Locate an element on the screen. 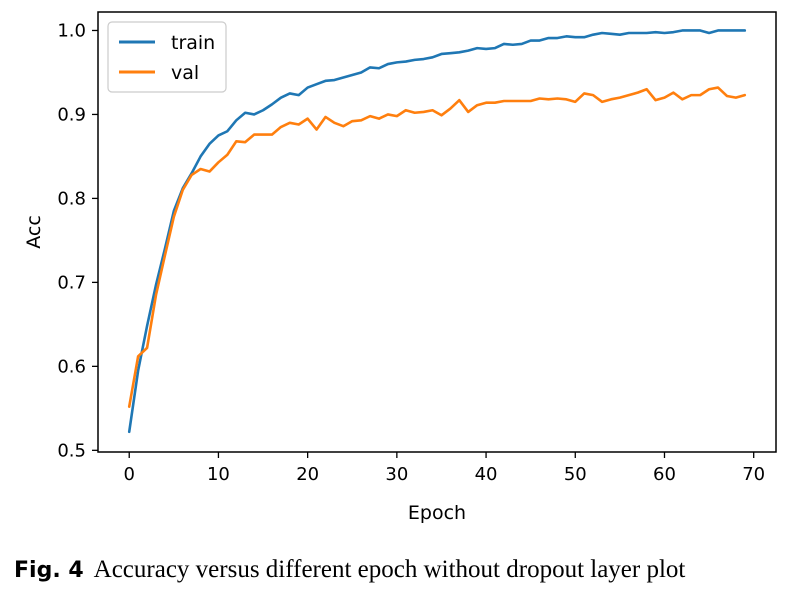  legend-label-train: train is located at coordinates (193, 43).